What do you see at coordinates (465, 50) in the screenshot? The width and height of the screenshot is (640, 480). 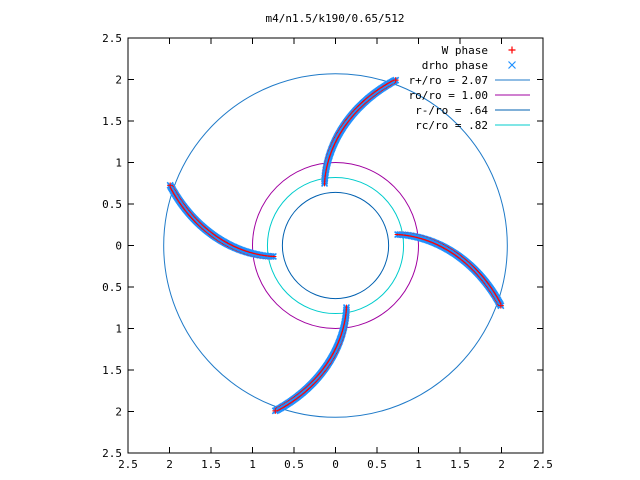 I see `legend-label: W phase` at bounding box center [465, 50].